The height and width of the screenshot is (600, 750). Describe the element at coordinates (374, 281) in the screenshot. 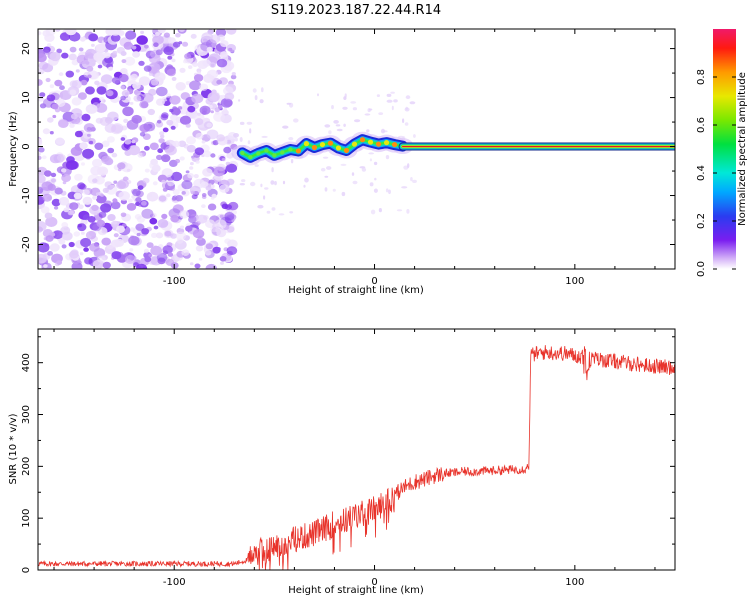

I see `x-tick-label: 0` at that location.